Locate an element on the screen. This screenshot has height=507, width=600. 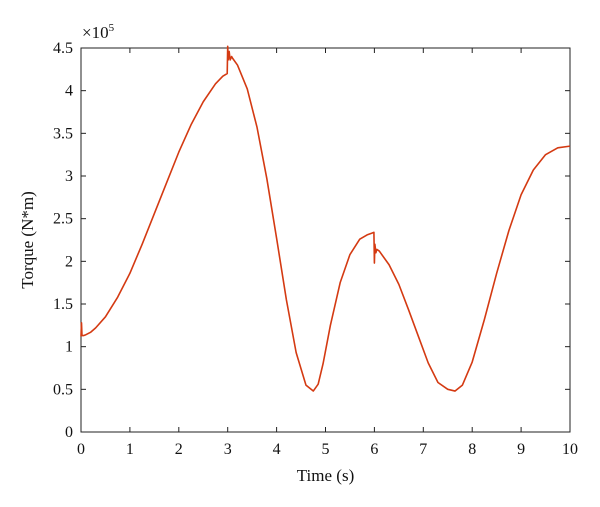
x-tick-labels: 0 1 2 3 4 5 6 7 8 9 10 is located at coordinates (327, 449).